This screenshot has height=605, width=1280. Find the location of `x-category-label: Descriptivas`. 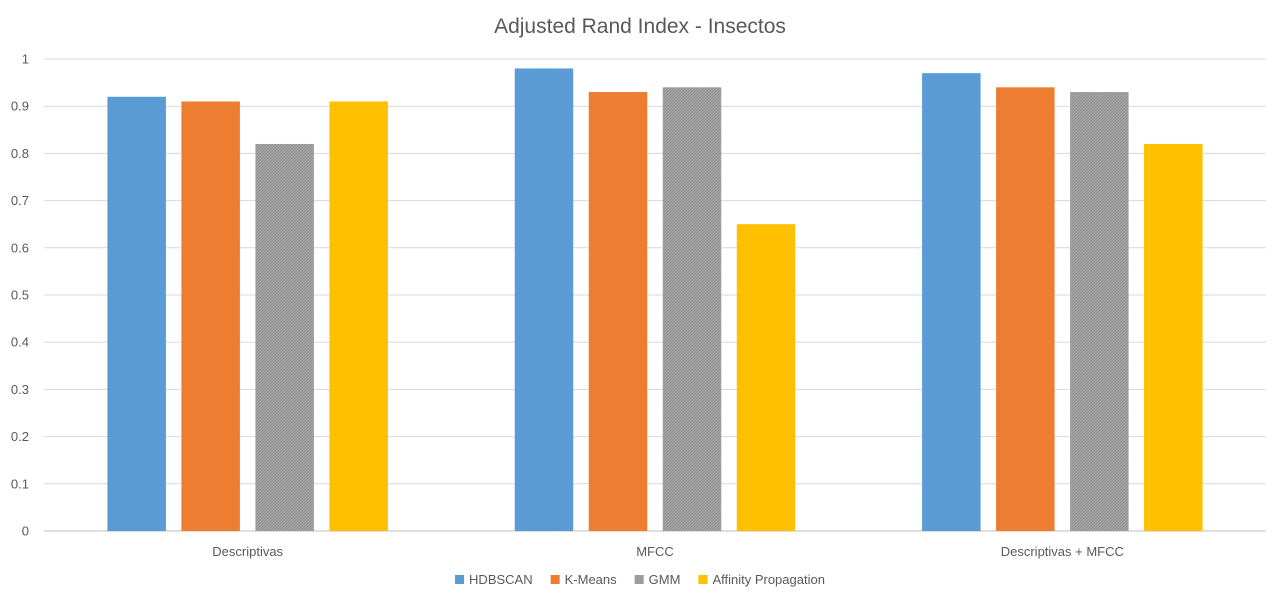

x-category-label: Descriptivas is located at coordinates (247, 551).